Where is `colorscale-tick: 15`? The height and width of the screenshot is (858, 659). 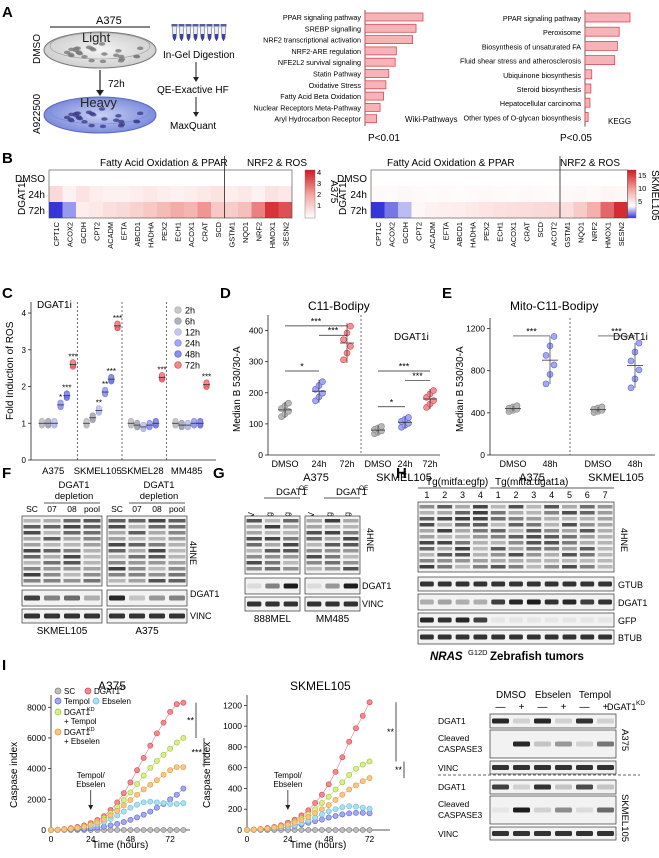 colorscale-tick: 15 is located at coordinates (642, 175).